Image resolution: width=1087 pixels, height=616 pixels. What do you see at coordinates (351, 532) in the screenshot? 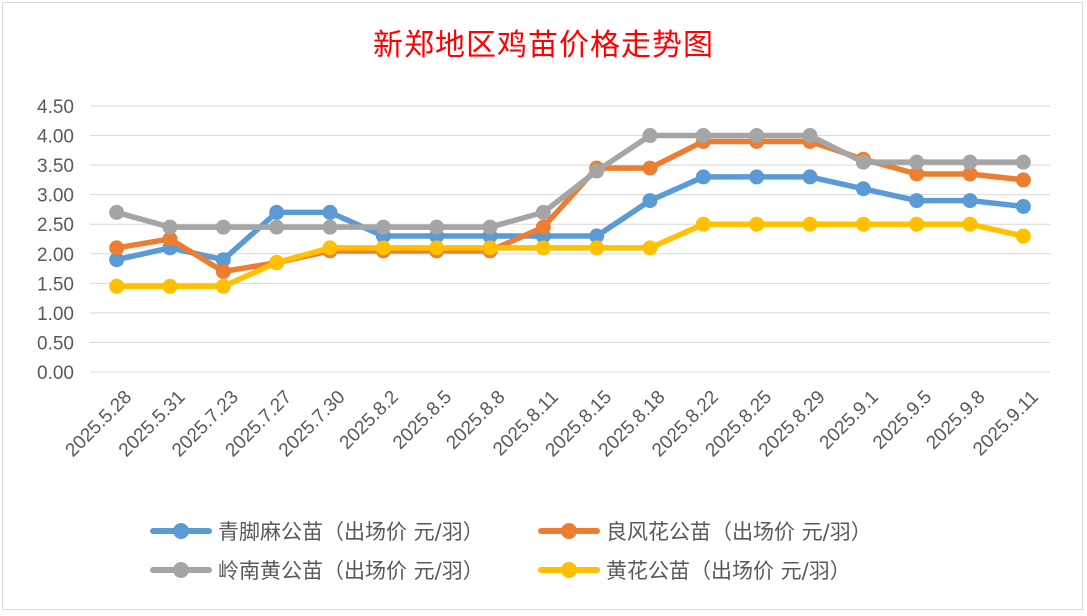
I see `legend-label-1: 青脚麻公苗（出场价 元/羽）` at bounding box center [351, 532].